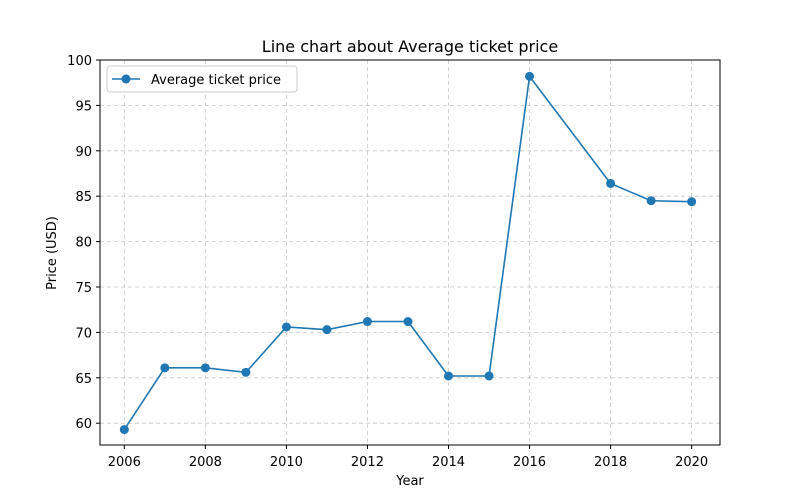  I want to click on y-tick-label: 95, so click(83, 106).